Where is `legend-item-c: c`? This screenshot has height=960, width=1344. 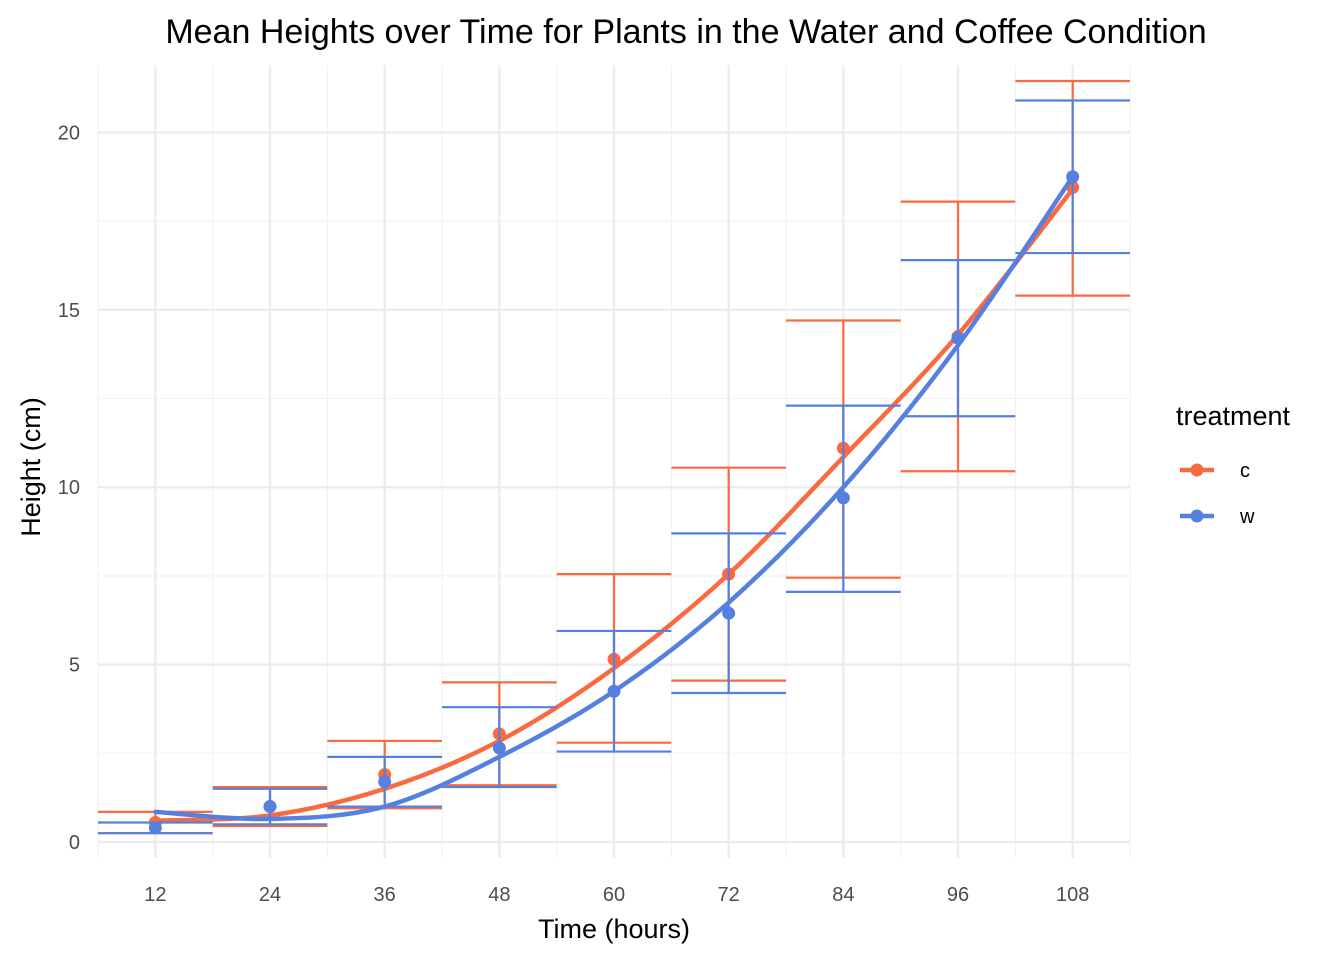 legend-item-c: c is located at coordinates (1215, 471).